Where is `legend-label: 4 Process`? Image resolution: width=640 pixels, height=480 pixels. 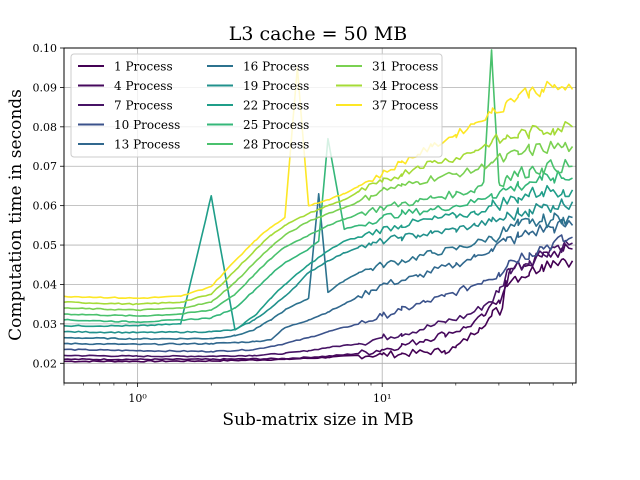 legend-label: 4 Process is located at coordinates (143, 86).